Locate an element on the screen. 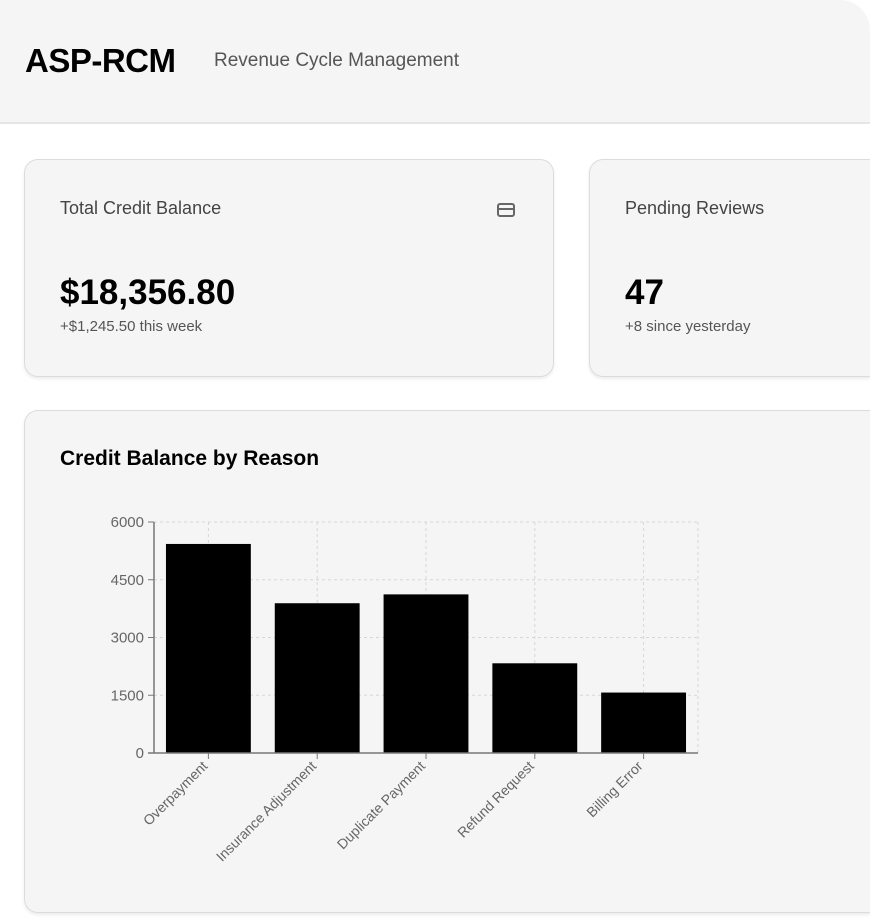  bar-duplicate-payment is located at coordinates (426, 673).